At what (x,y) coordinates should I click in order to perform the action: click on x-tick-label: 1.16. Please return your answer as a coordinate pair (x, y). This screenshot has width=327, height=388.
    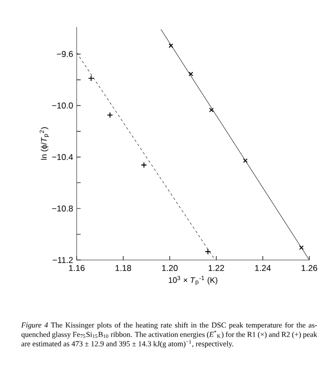
    Looking at the image, I should click on (77, 268).